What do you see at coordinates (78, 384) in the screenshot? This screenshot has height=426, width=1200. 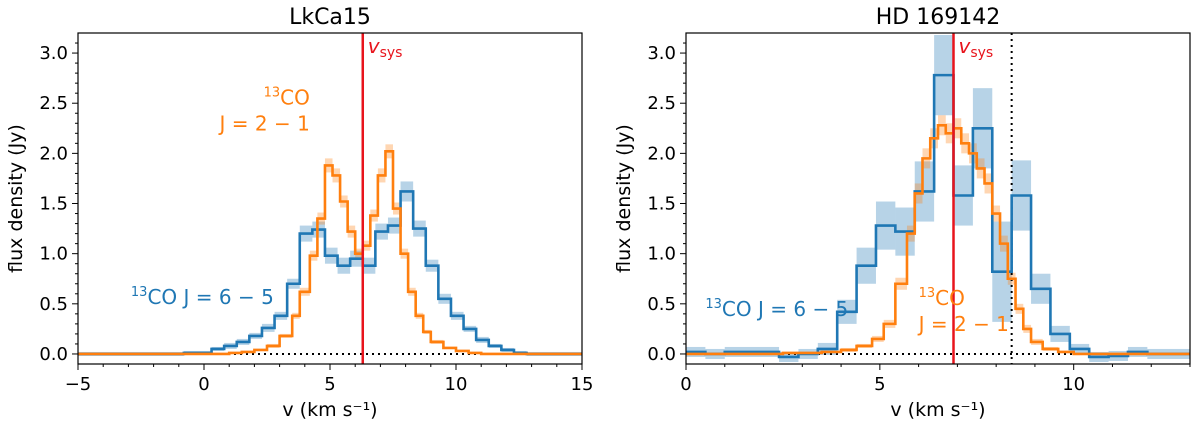 I see `x-tick-label: −5` at bounding box center [78, 384].